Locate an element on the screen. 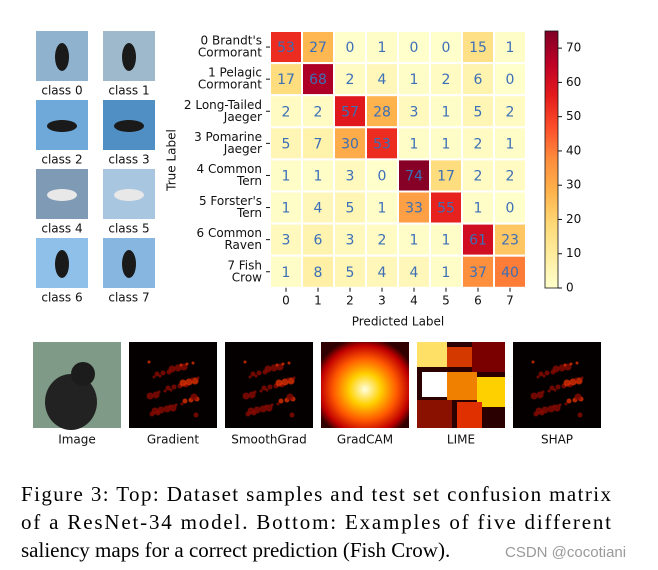 The image size is (658, 570). saliency-label: SmoothGrad is located at coordinates (269, 440).